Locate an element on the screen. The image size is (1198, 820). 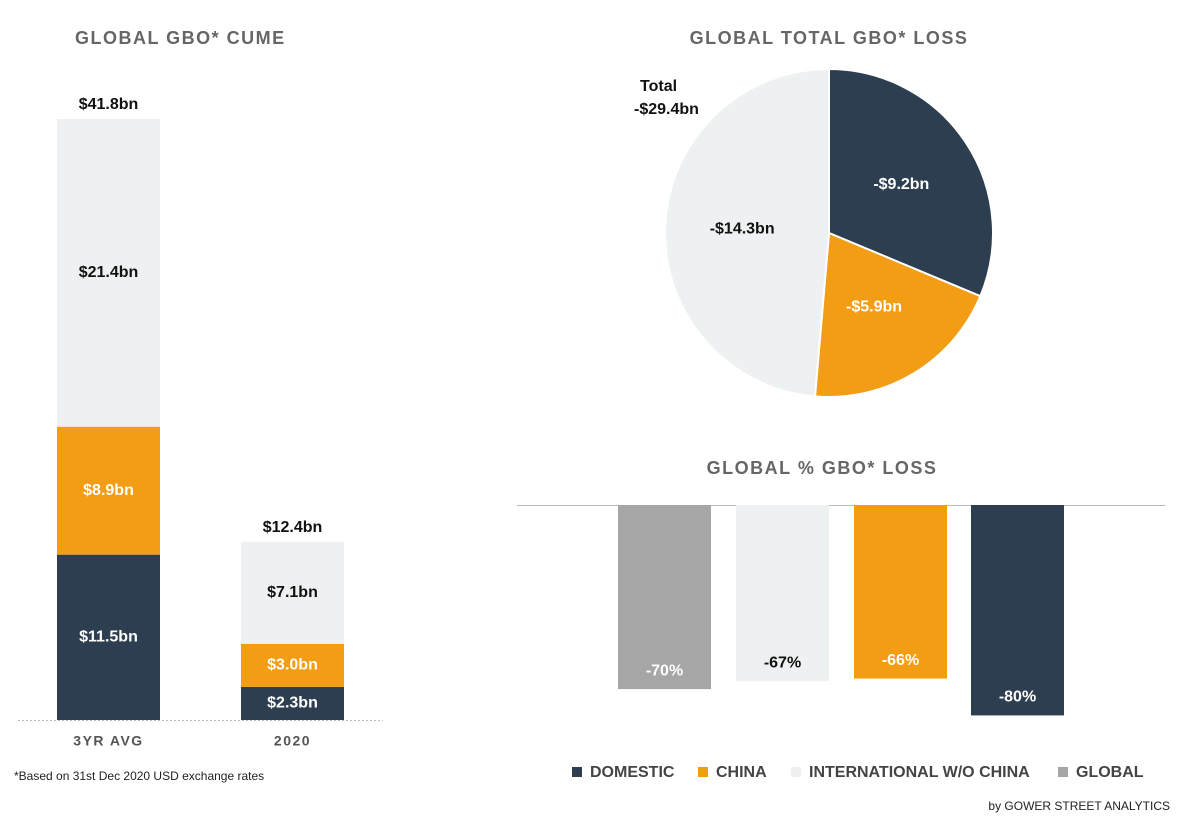
chart-title: GLOBAL % GBO* LOSS is located at coordinates (822, 468).